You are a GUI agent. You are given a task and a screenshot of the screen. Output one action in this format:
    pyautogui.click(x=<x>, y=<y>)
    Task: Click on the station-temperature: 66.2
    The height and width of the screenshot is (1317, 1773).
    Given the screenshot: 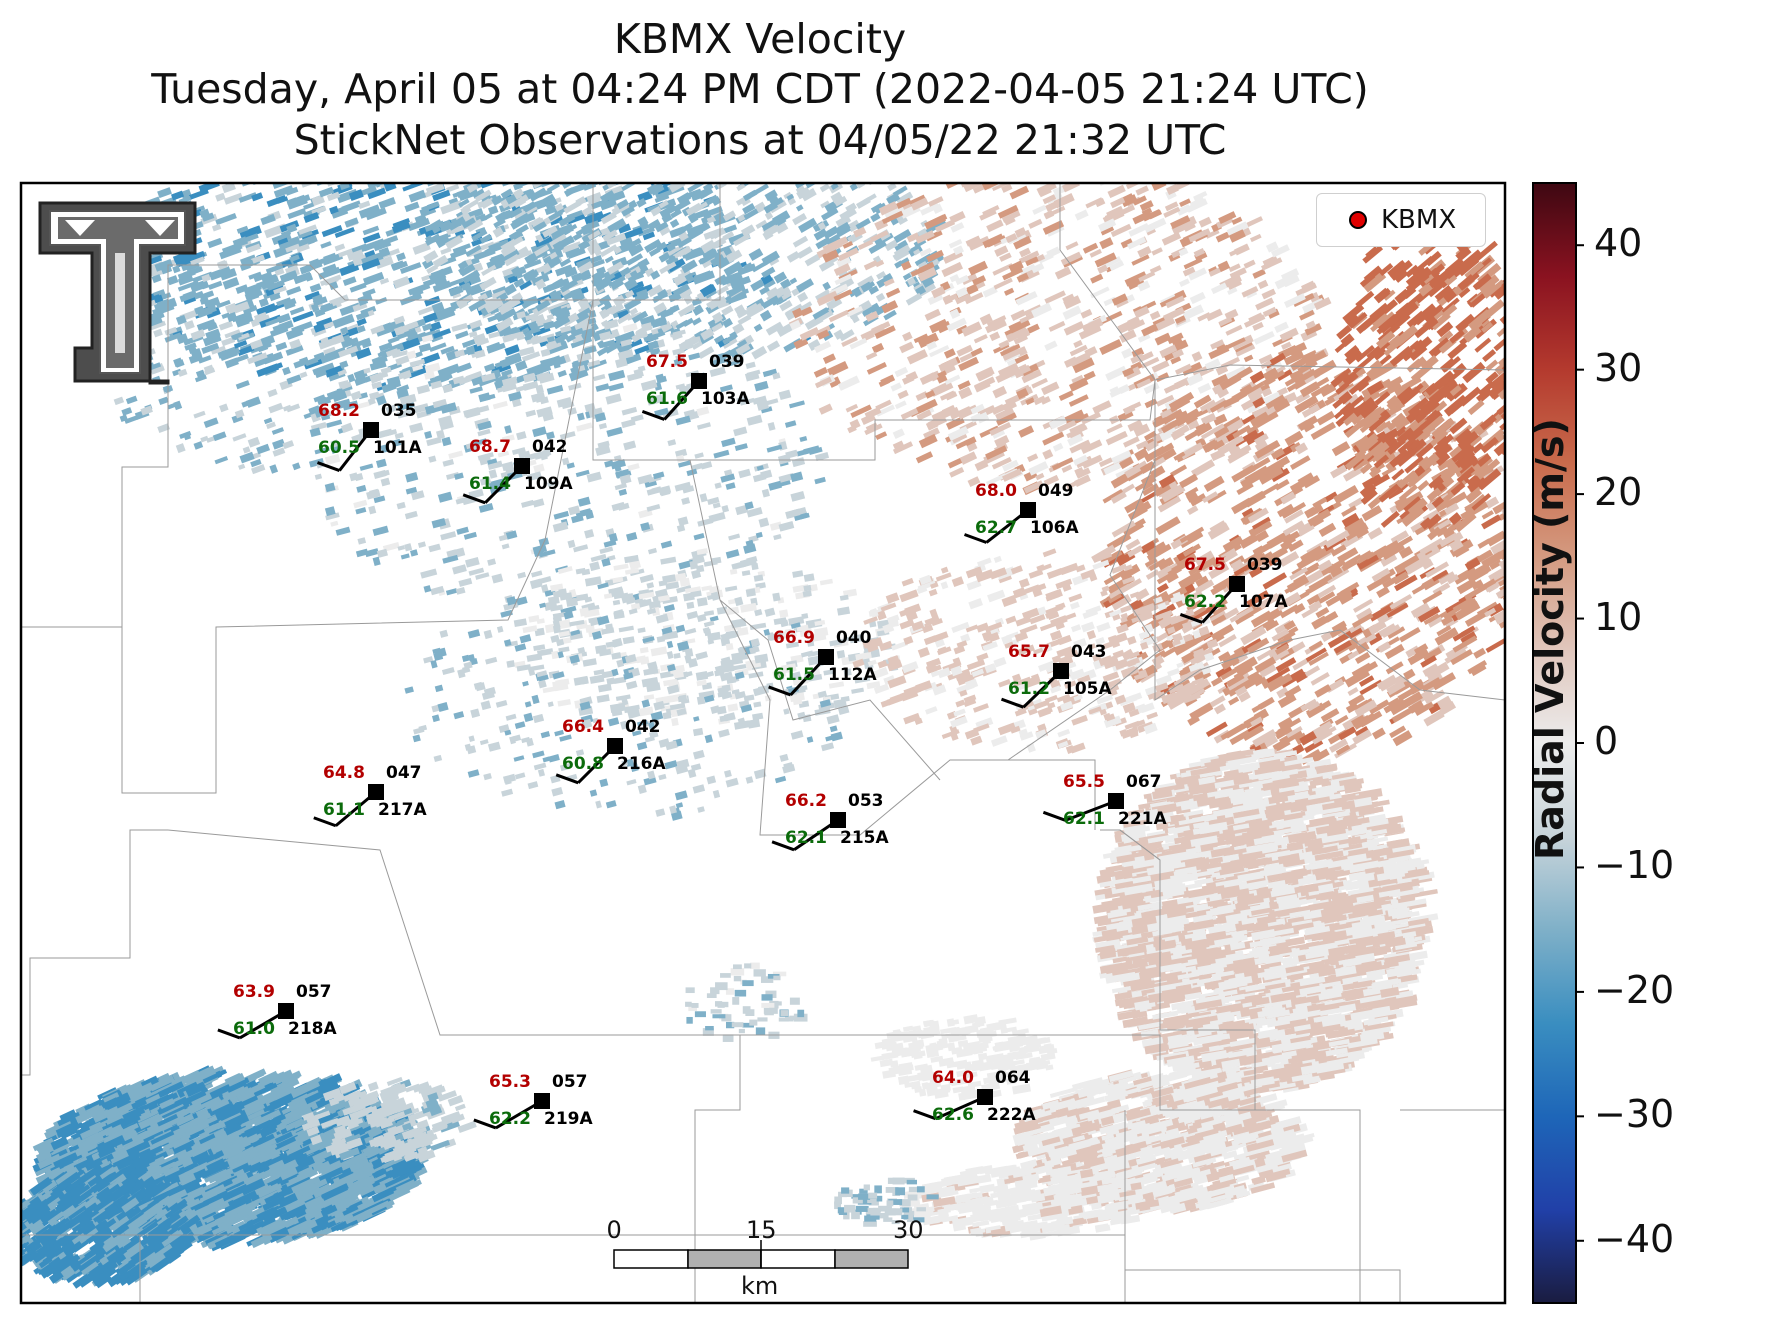 What is the action you would take?
    pyautogui.click(x=806, y=801)
    